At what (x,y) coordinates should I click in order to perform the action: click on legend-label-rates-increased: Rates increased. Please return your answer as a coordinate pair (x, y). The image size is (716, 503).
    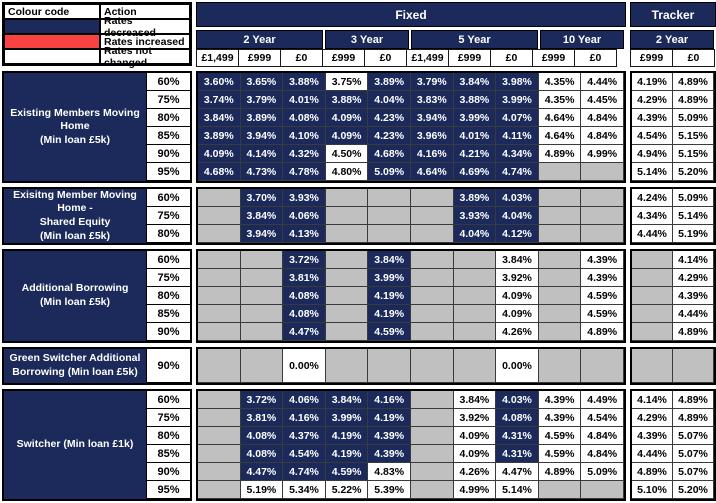
    Looking at the image, I should click on (145, 41).